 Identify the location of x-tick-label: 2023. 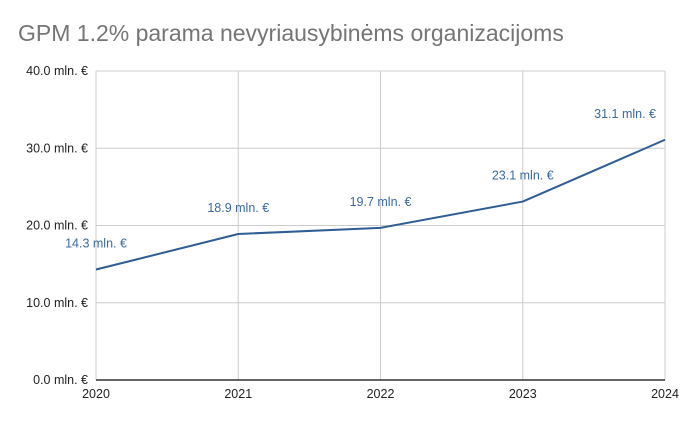
(523, 394).